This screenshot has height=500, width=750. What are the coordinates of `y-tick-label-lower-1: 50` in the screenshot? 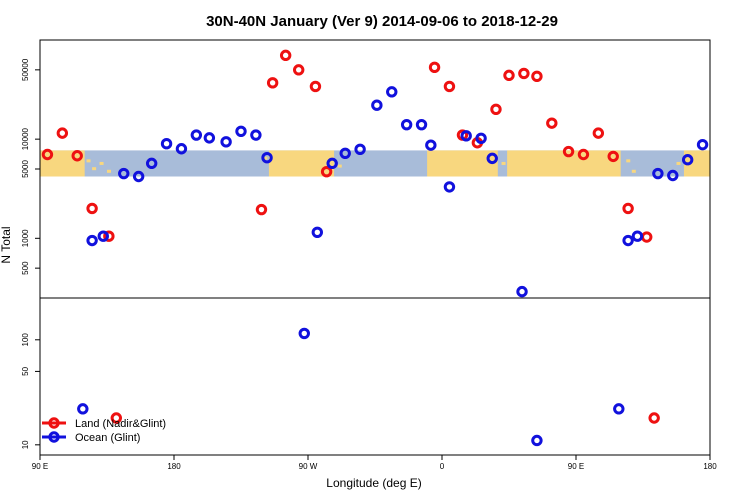 It's located at (25, 370).